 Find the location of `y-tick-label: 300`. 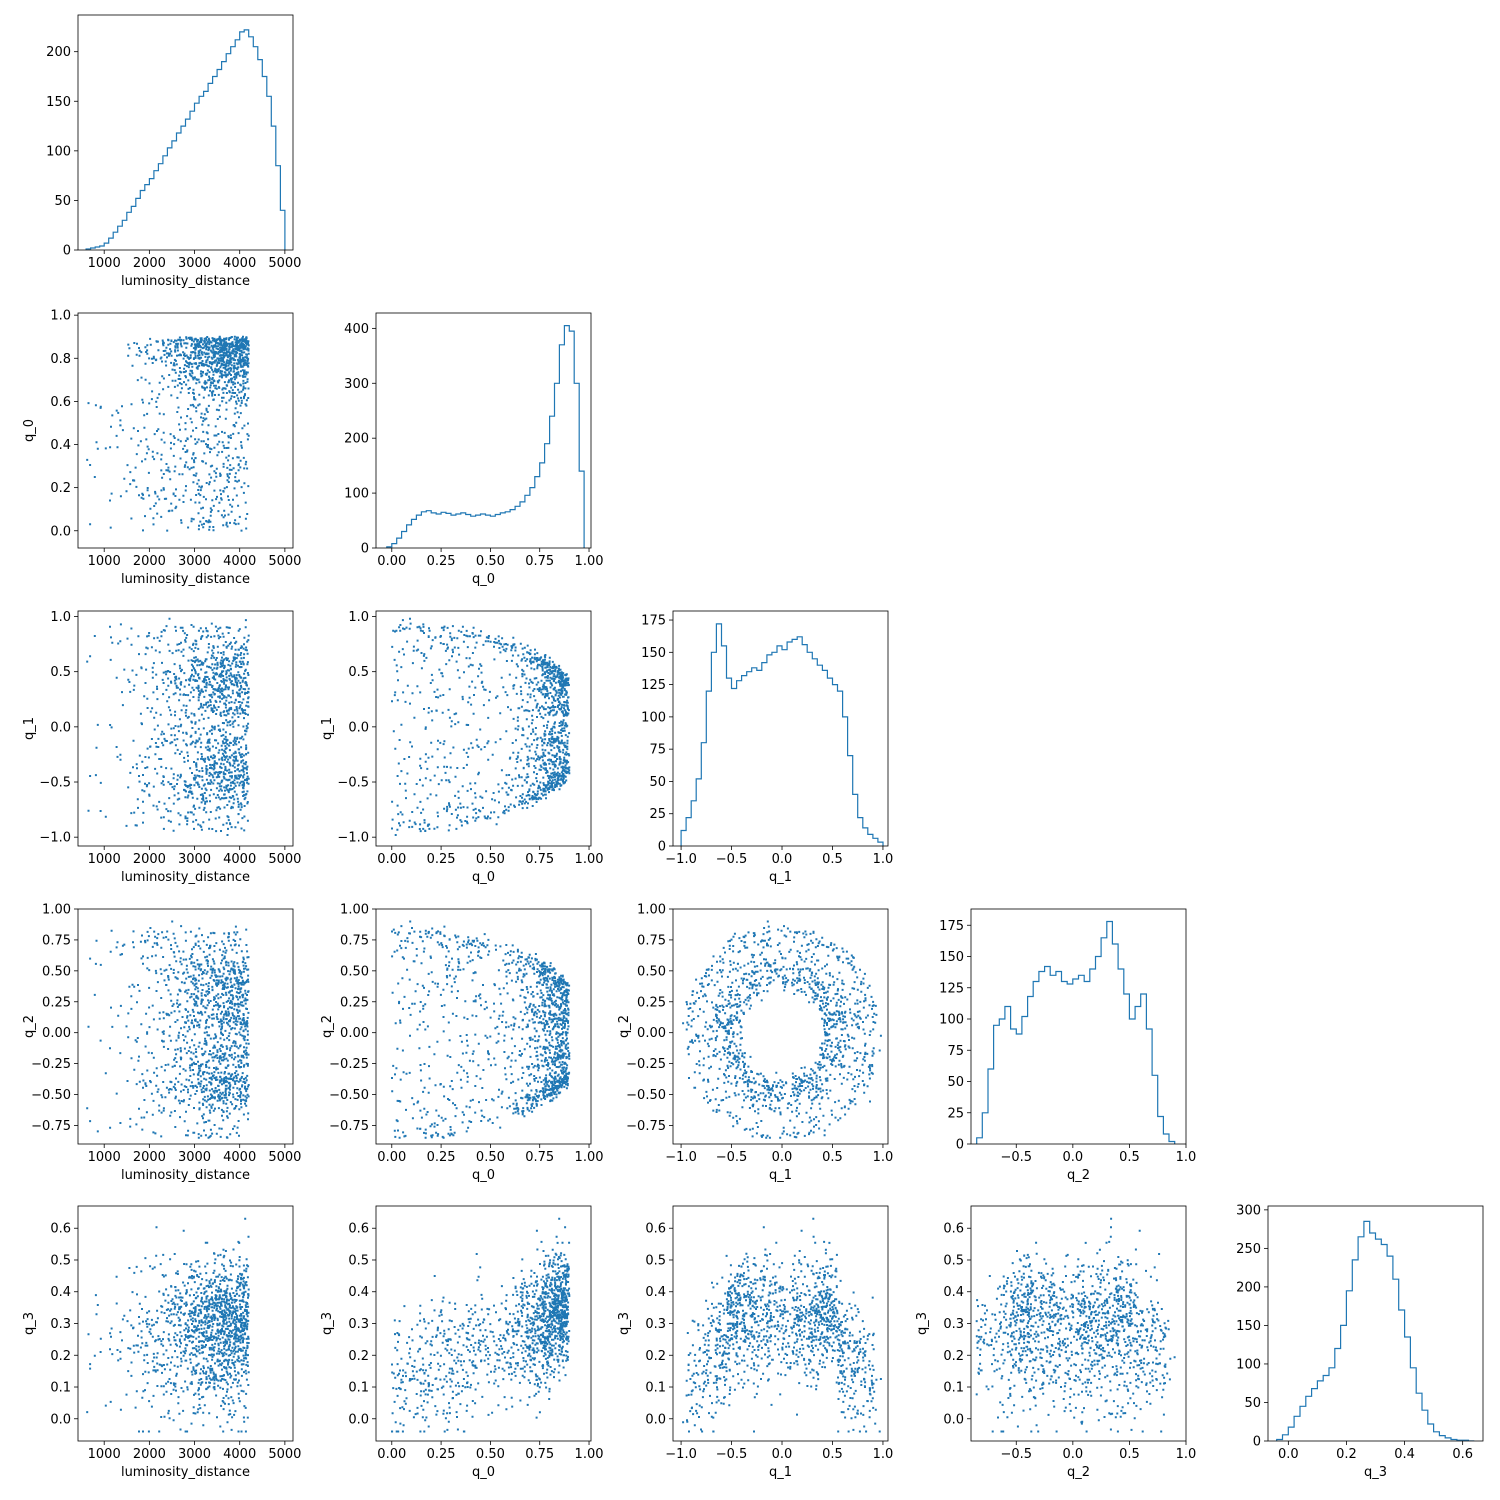

y-tick-label: 300 is located at coordinates (356, 384).